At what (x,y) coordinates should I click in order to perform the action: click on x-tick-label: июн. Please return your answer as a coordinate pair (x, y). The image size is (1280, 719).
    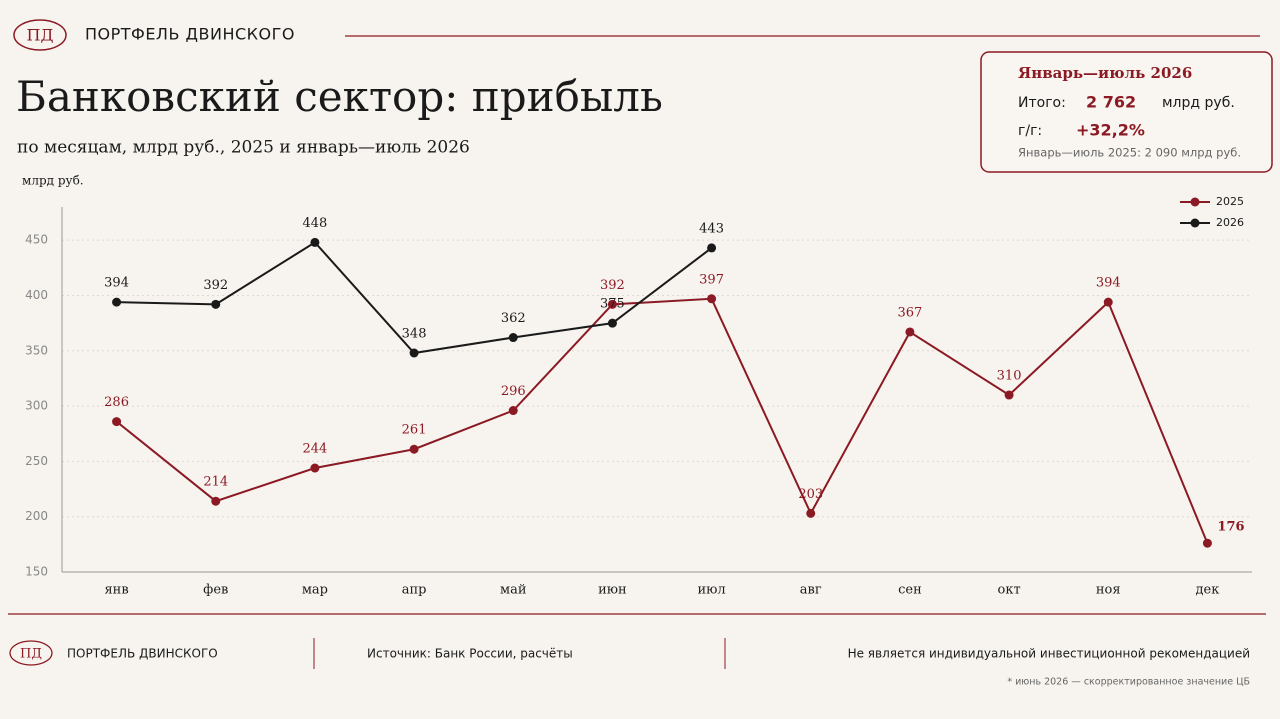
    Looking at the image, I should click on (612, 590).